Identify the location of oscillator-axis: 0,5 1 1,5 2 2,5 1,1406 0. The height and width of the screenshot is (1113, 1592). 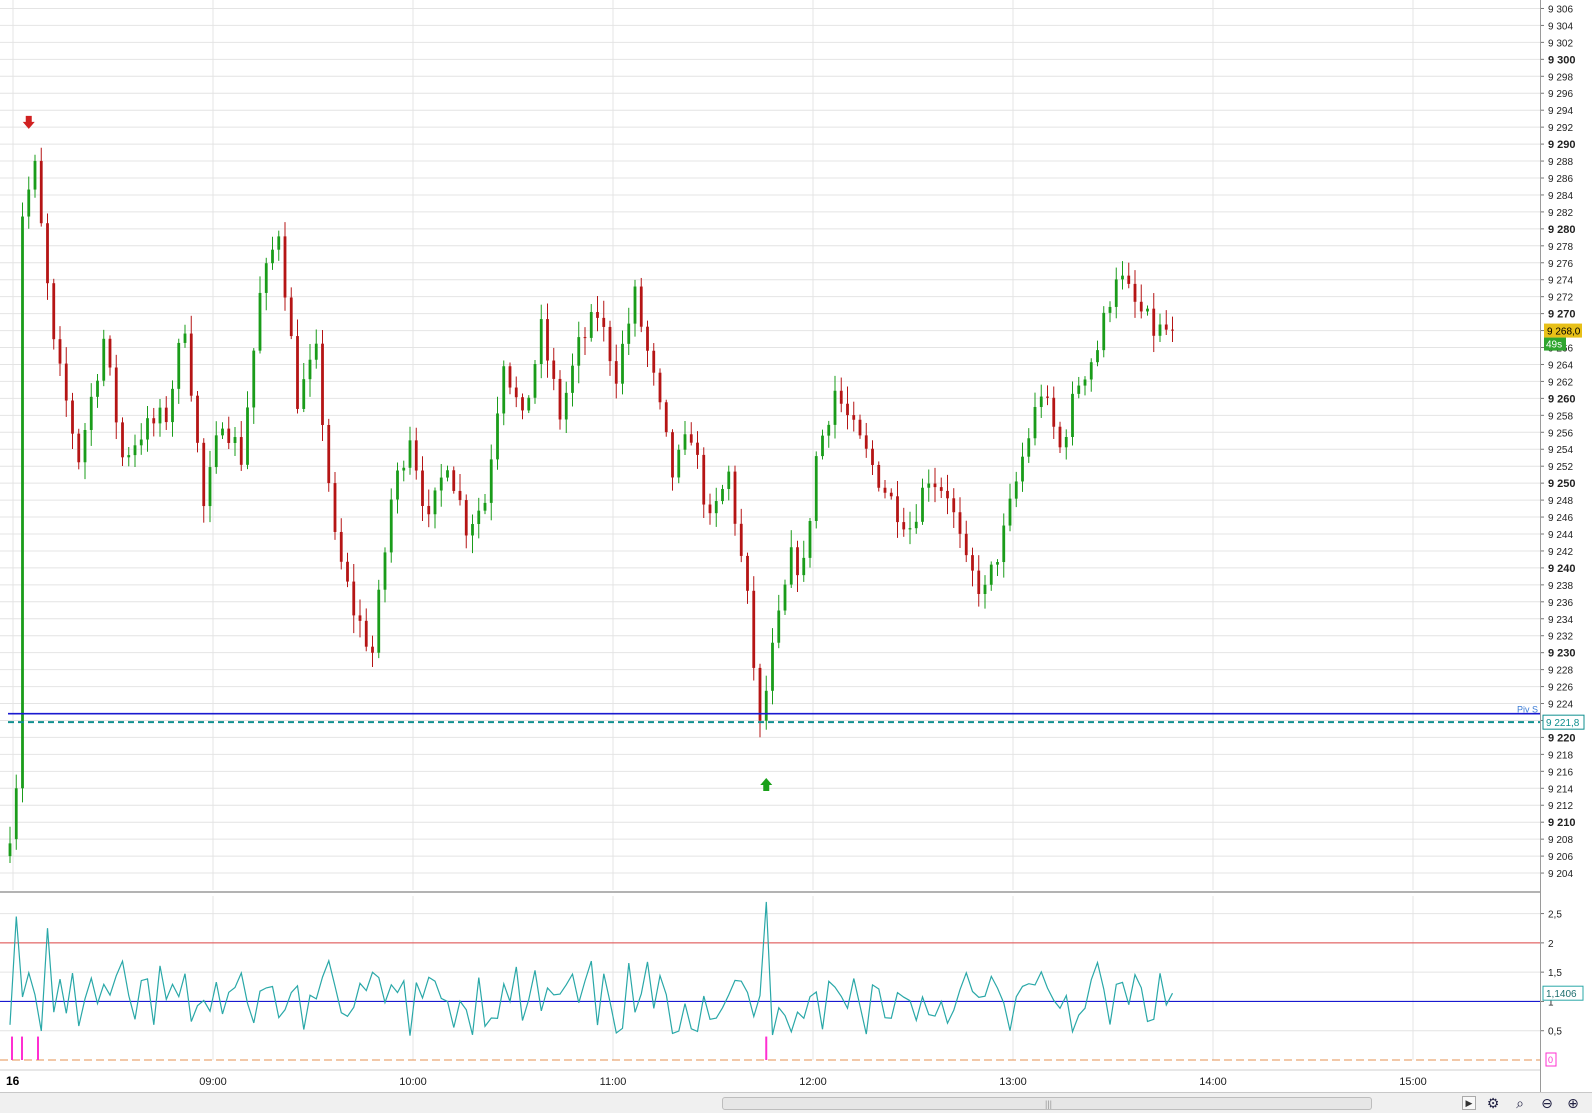
(1562, 988).